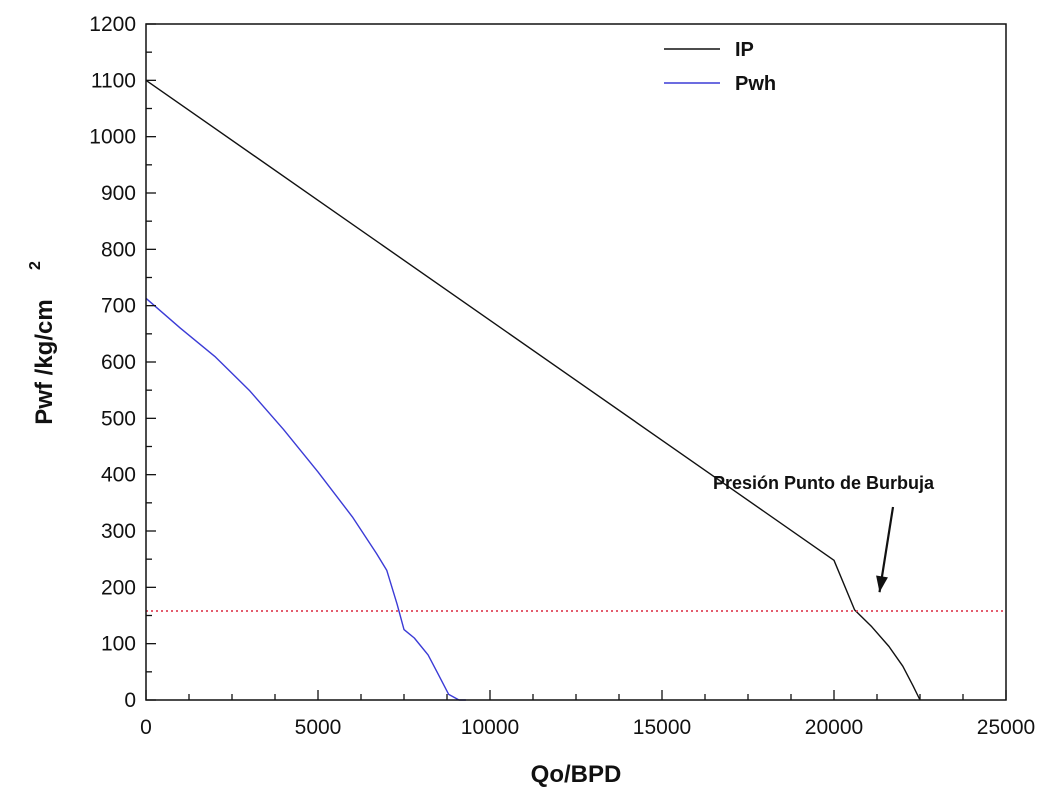  Describe the element at coordinates (744, 50) in the screenshot. I see `legend-label-ip: IP` at that location.